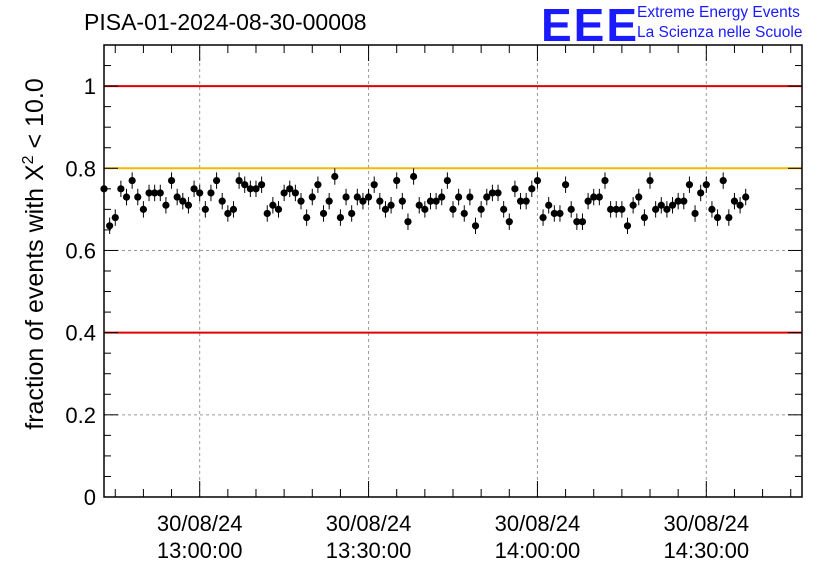  Describe the element at coordinates (590, 25) in the screenshot. I see `eee-logo: EEE` at that location.